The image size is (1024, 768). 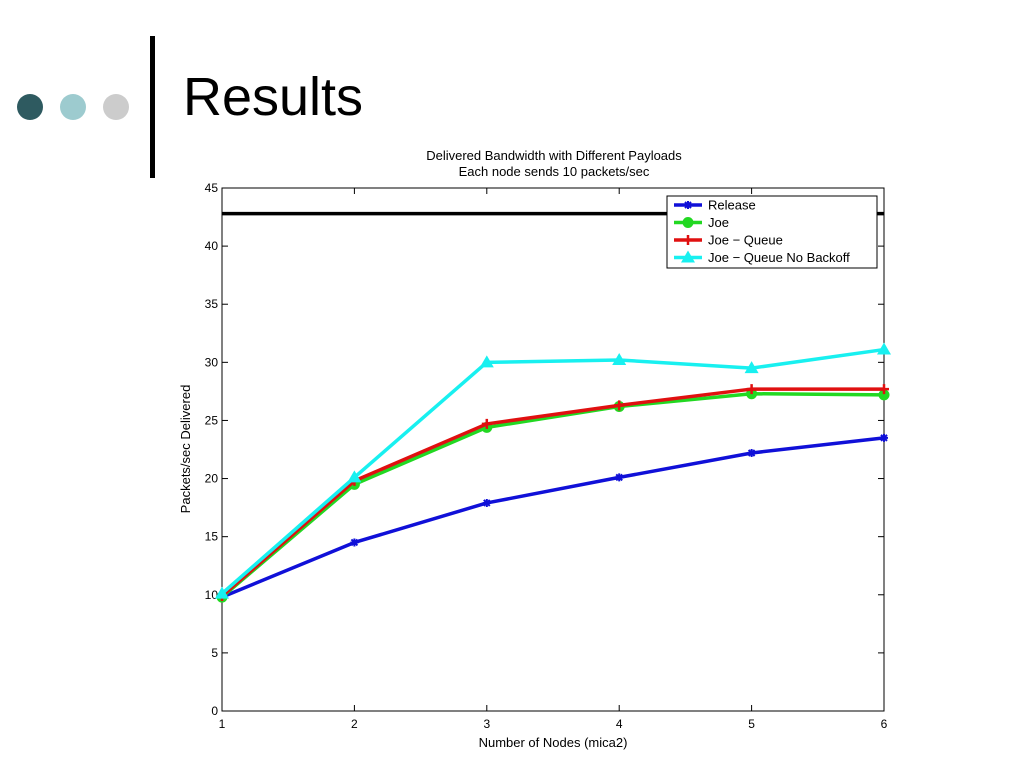 What do you see at coordinates (152, 107) in the screenshot?
I see `title-divider` at bounding box center [152, 107].